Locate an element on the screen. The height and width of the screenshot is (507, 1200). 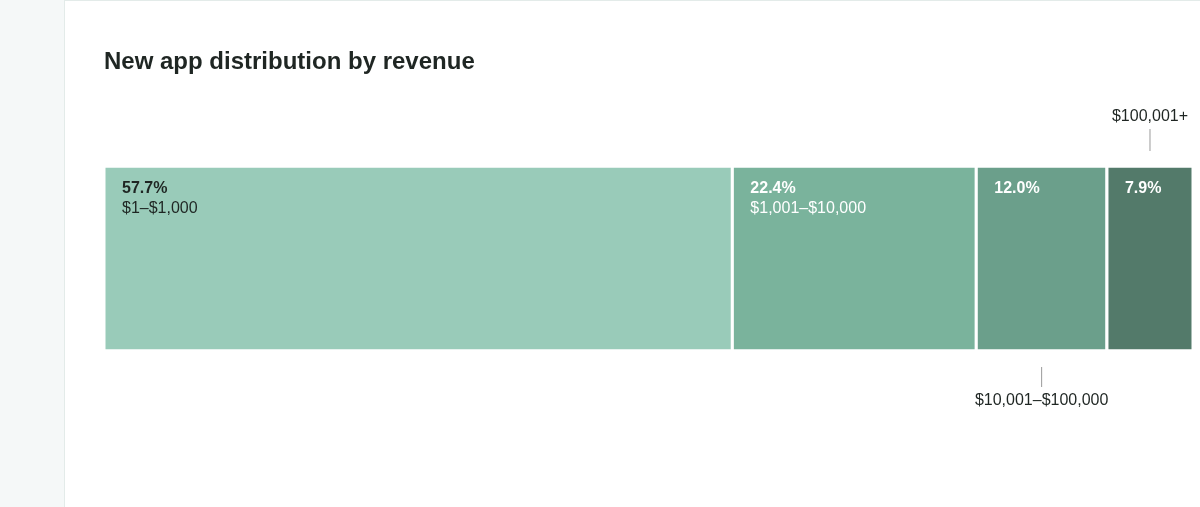
data-label: 22.4% is located at coordinates (773, 187).